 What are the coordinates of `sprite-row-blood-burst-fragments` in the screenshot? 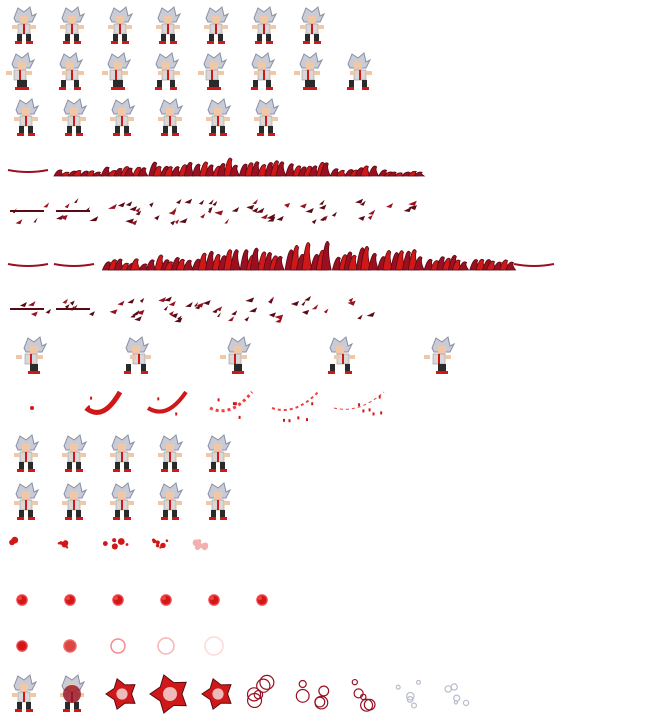 It's located at (192, 309).